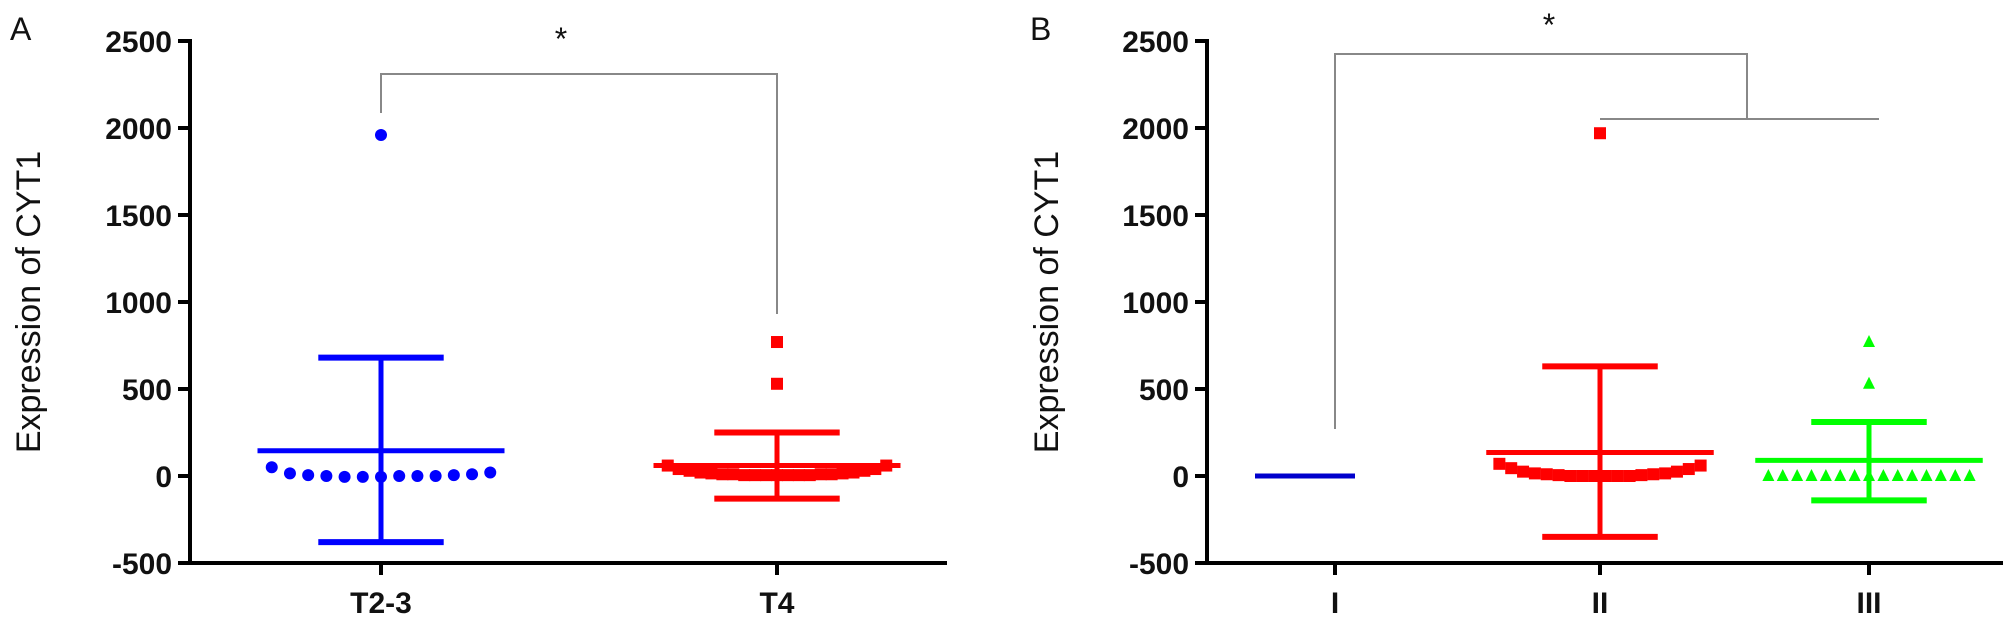 The width and height of the screenshot is (2008, 633). What do you see at coordinates (381, 603) in the screenshot?
I see `x-tick-label: T2-3` at bounding box center [381, 603].